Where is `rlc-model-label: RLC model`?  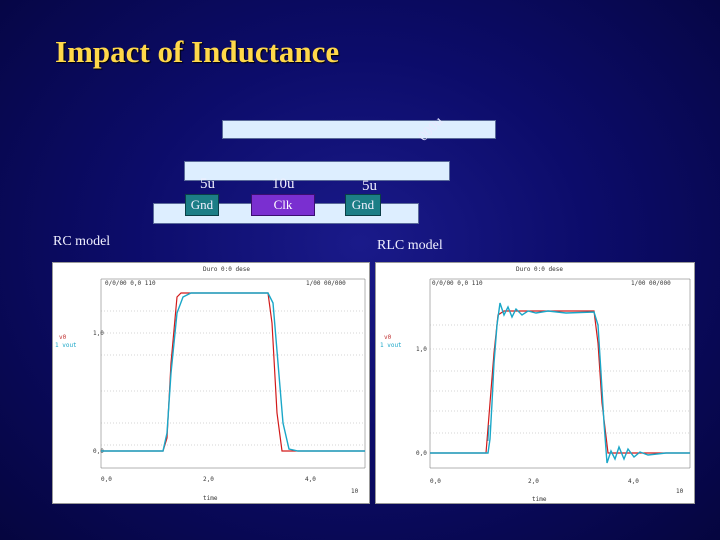 rlc-model-label: RLC model is located at coordinates (410, 245).